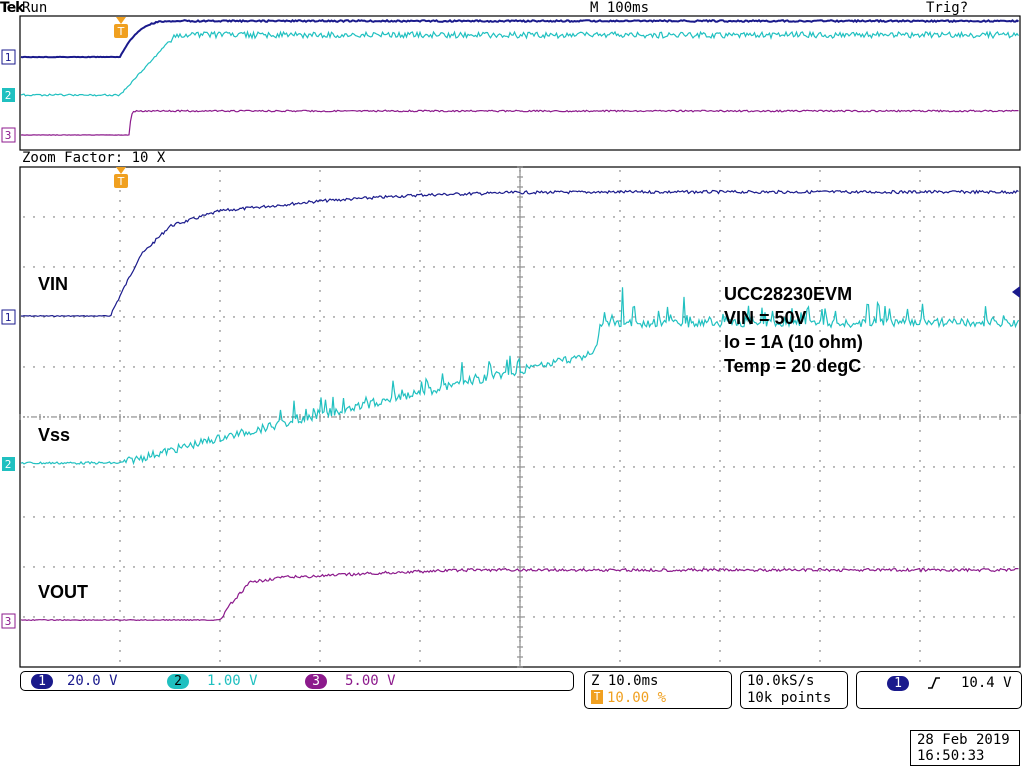 Image resolution: width=1024 pixels, height=768 pixels. I want to click on ch3-marker-zoom: 3, so click(8, 621).